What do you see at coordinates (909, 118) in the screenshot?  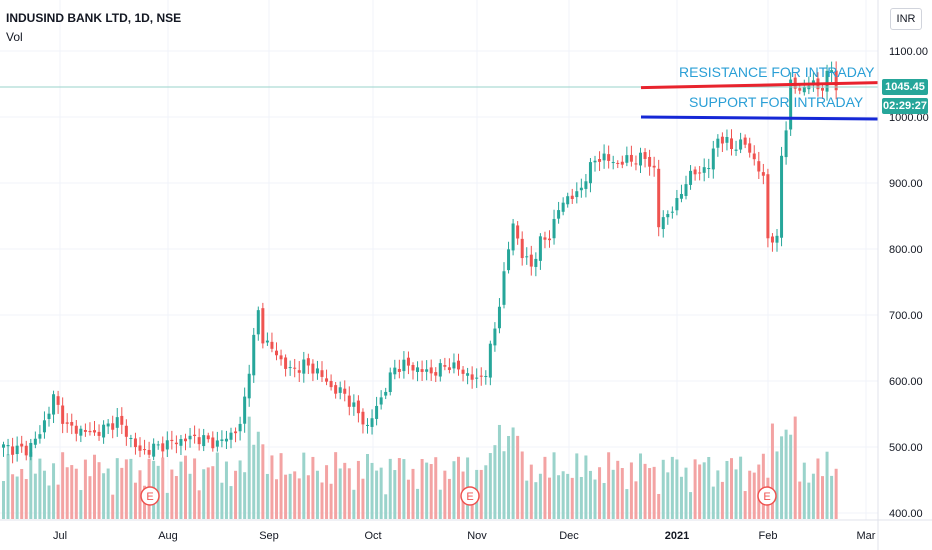 I see `price-tick-label: 1000.00` at bounding box center [909, 118].